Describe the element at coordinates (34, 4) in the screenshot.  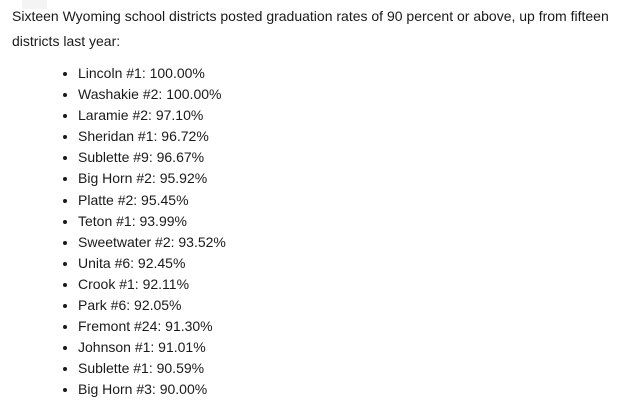
I see `top-edge-smudge` at that location.